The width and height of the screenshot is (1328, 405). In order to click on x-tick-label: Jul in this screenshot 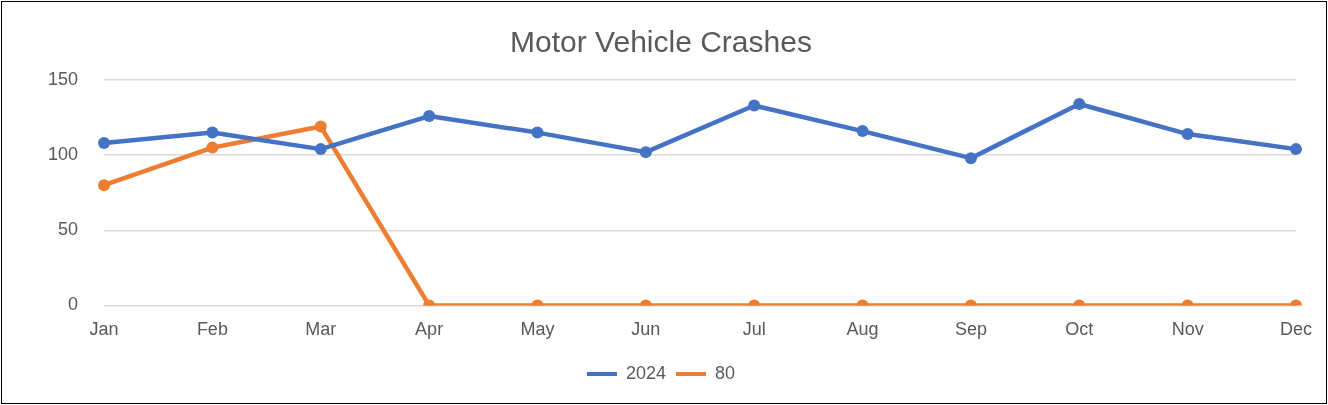, I will do `click(754, 329)`.